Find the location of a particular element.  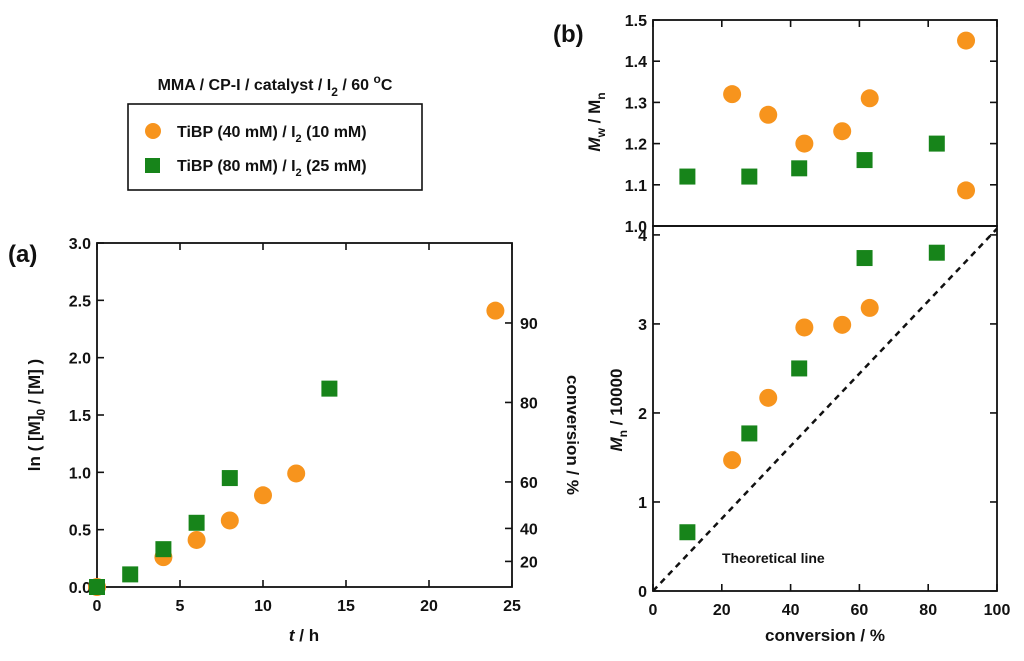

legend-frame is located at coordinates (275, 147).